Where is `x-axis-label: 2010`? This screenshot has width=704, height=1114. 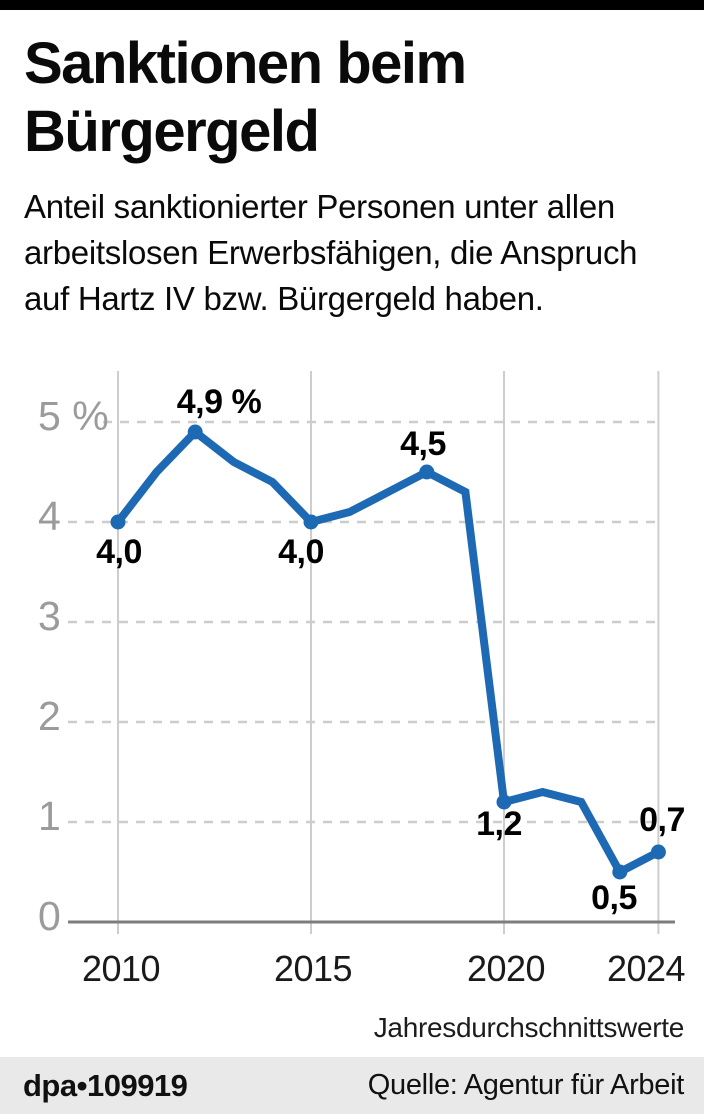
x-axis-label: 2010 is located at coordinates (121, 968).